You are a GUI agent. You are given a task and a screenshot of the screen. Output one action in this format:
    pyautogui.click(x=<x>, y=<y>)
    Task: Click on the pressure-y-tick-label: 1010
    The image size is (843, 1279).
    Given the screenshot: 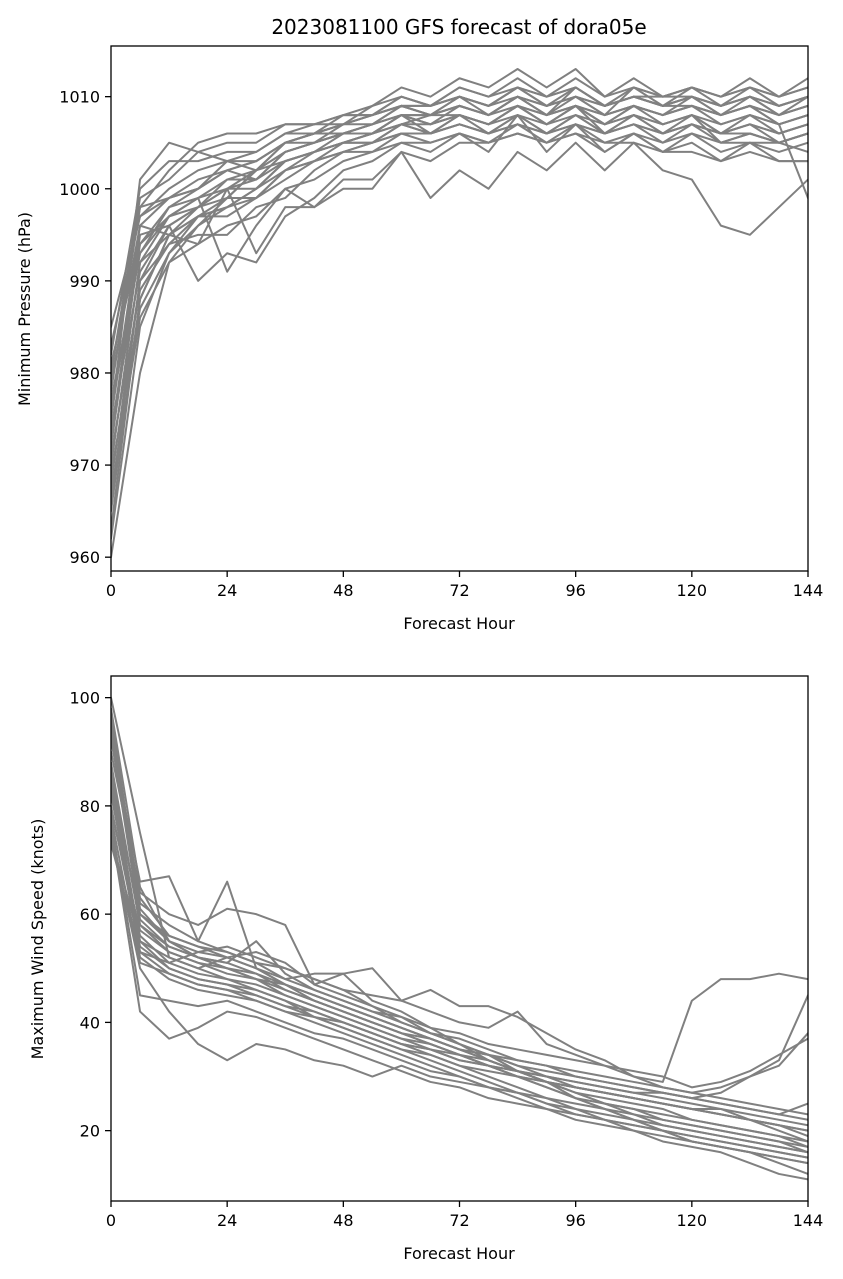 What is the action you would take?
    pyautogui.click(x=79, y=97)
    